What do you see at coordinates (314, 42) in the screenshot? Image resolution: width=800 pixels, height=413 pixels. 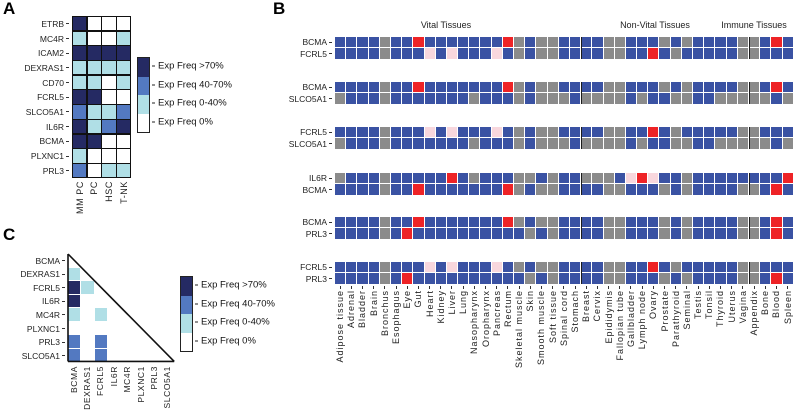 I see `gene-label-text: BCMA` at bounding box center [314, 42].